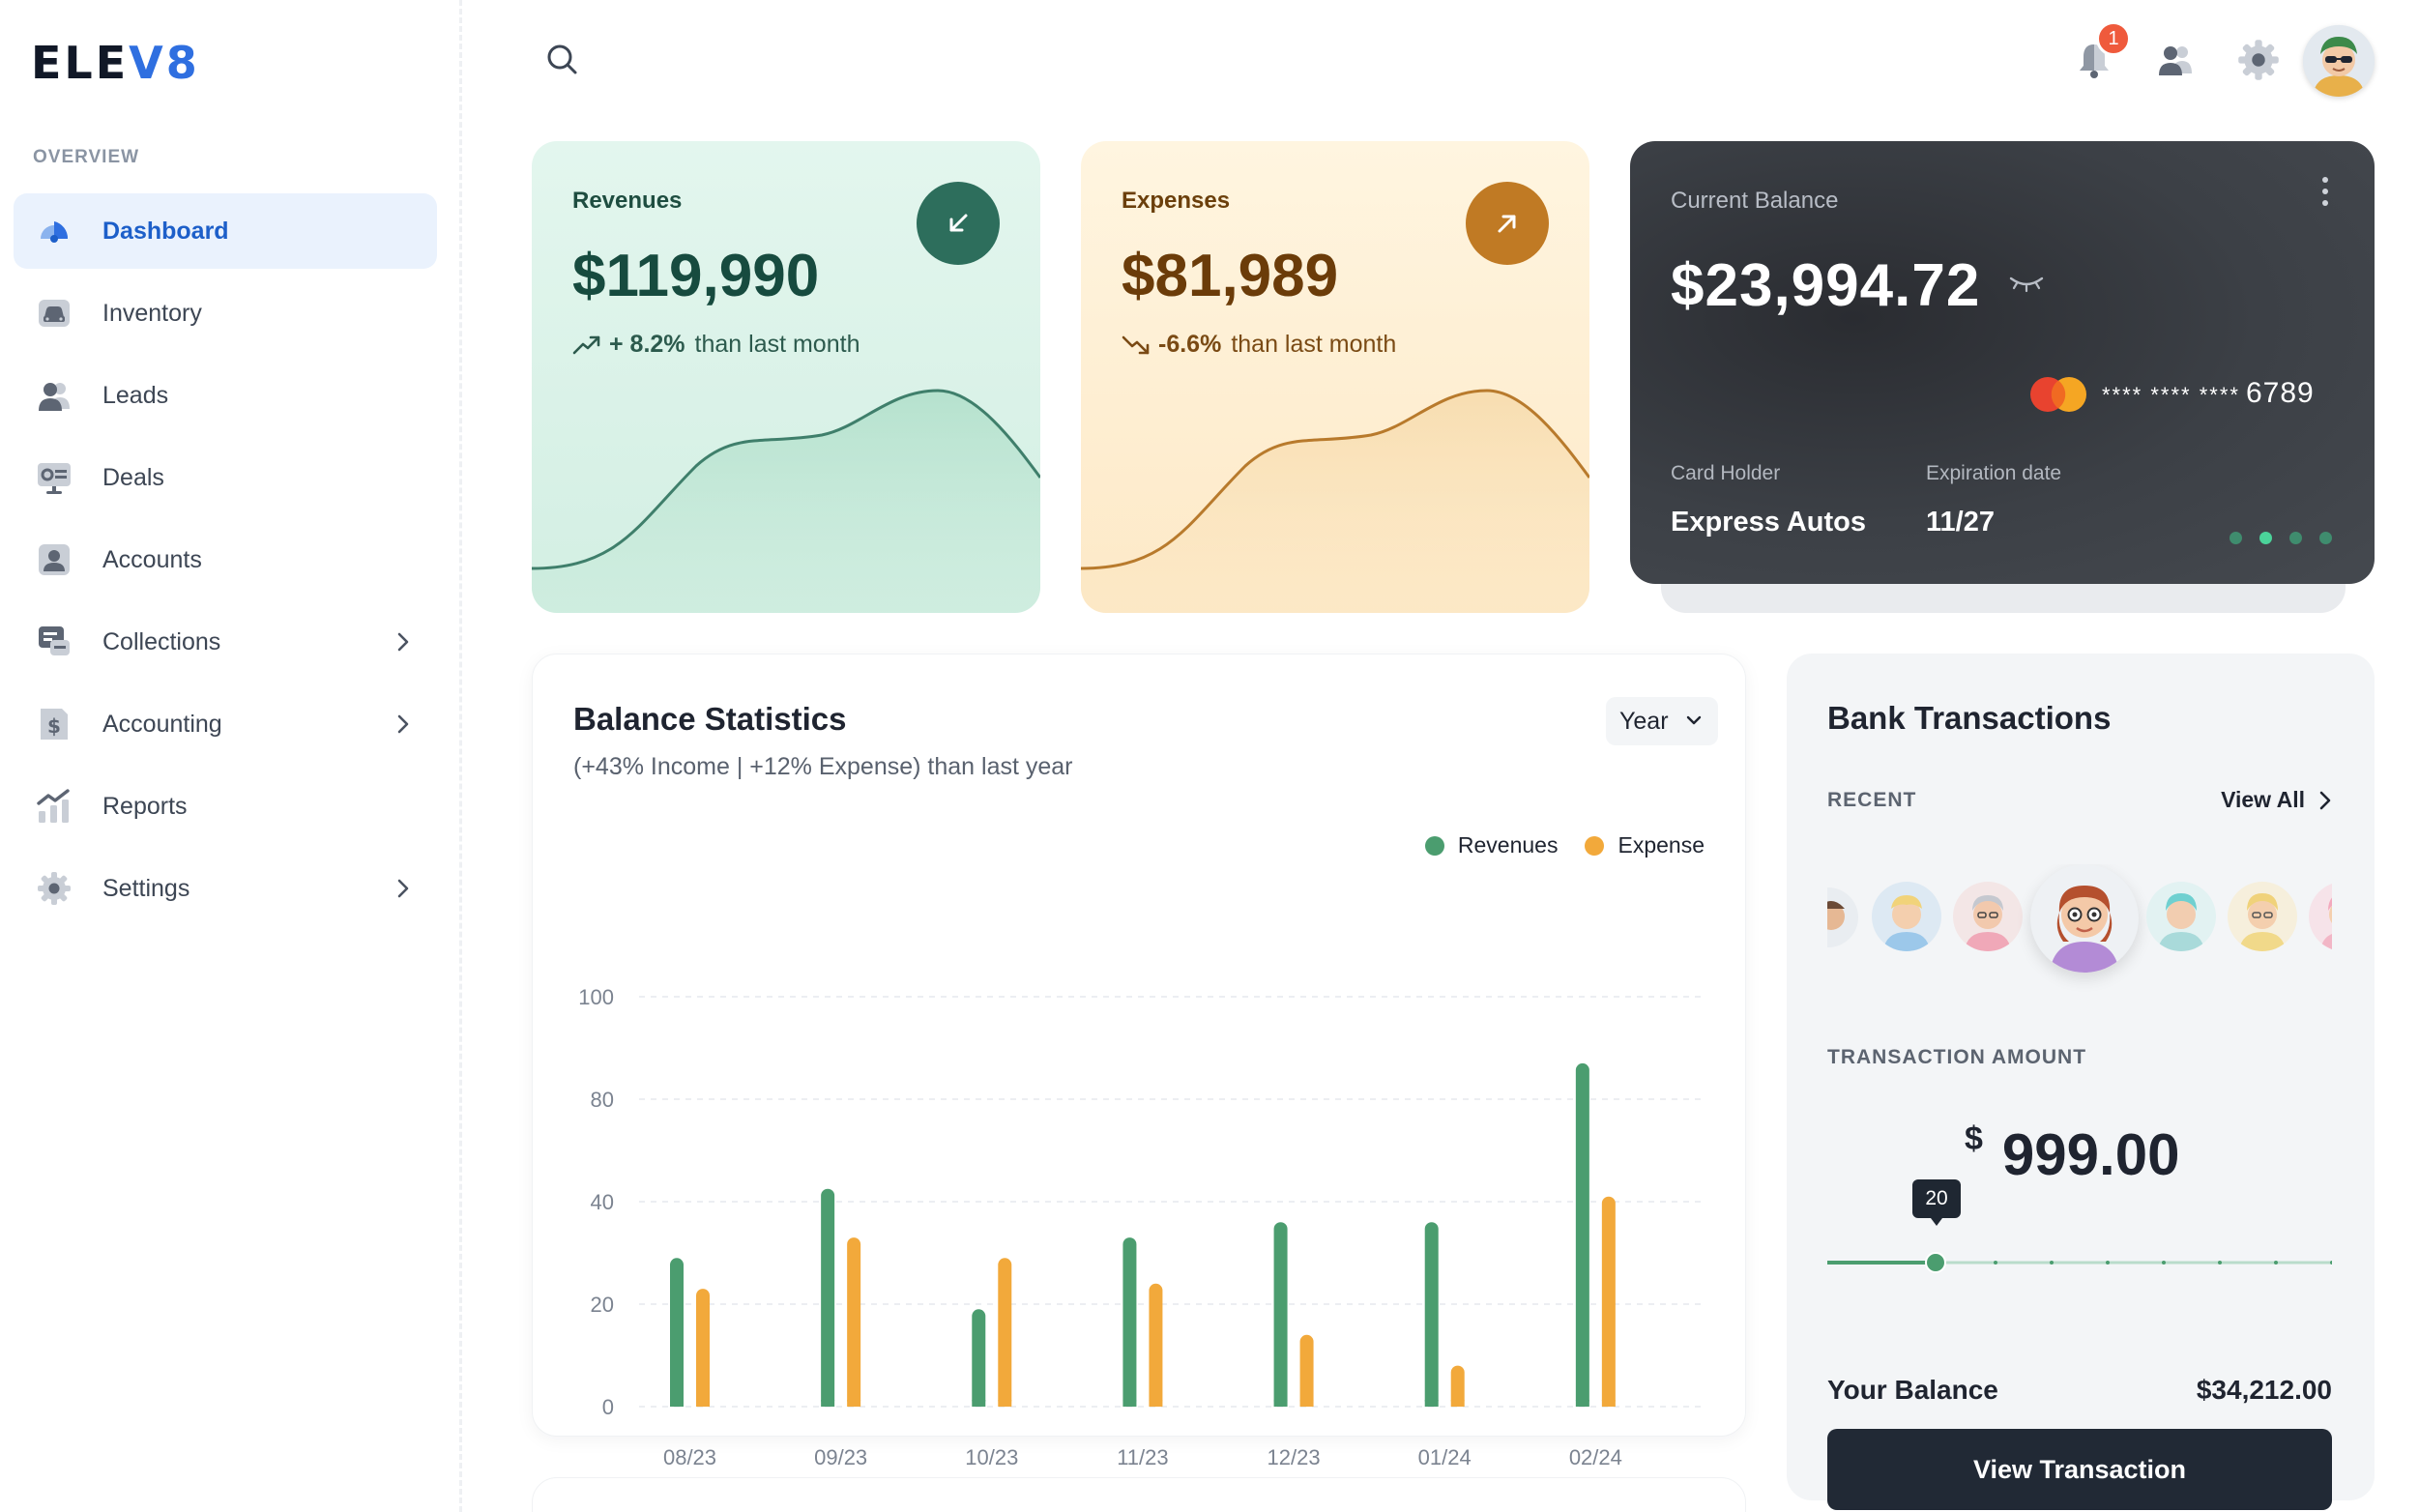  What do you see at coordinates (1935, 1262) in the screenshot?
I see `slider-thumb` at bounding box center [1935, 1262].